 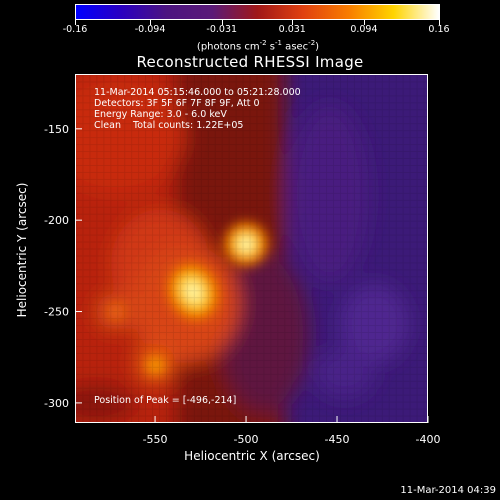 What do you see at coordinates (222, 29) in the screenshot?
I see `colorbar-tick-label: -0.031` at bounding box center [222, 29].